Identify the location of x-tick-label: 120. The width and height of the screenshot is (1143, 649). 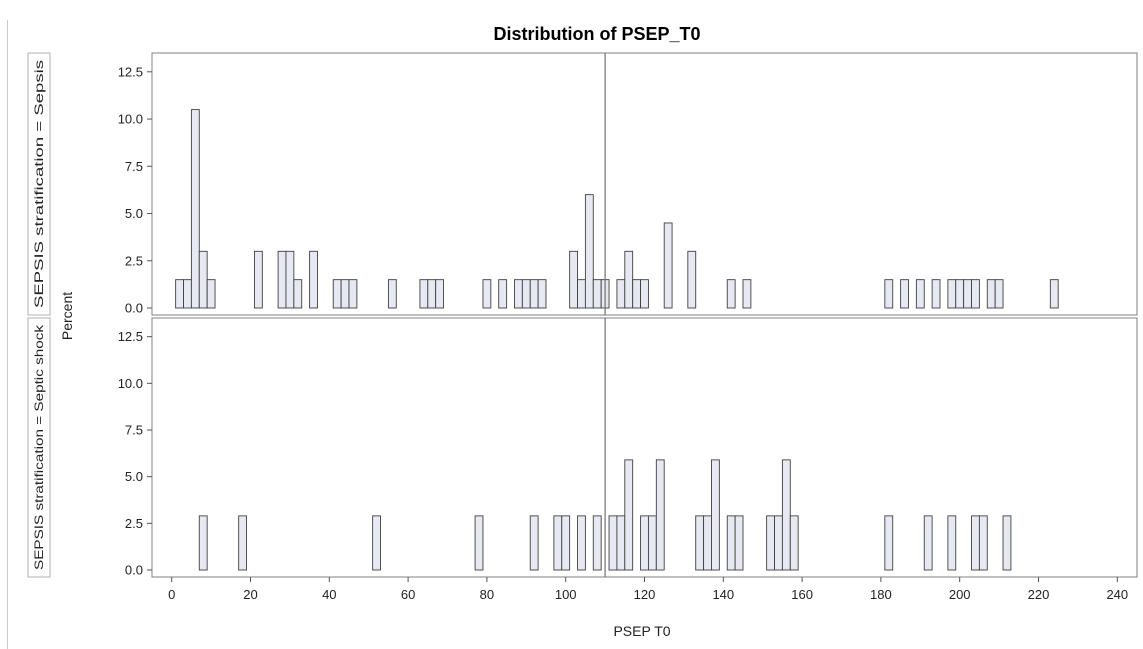
(645, 594).